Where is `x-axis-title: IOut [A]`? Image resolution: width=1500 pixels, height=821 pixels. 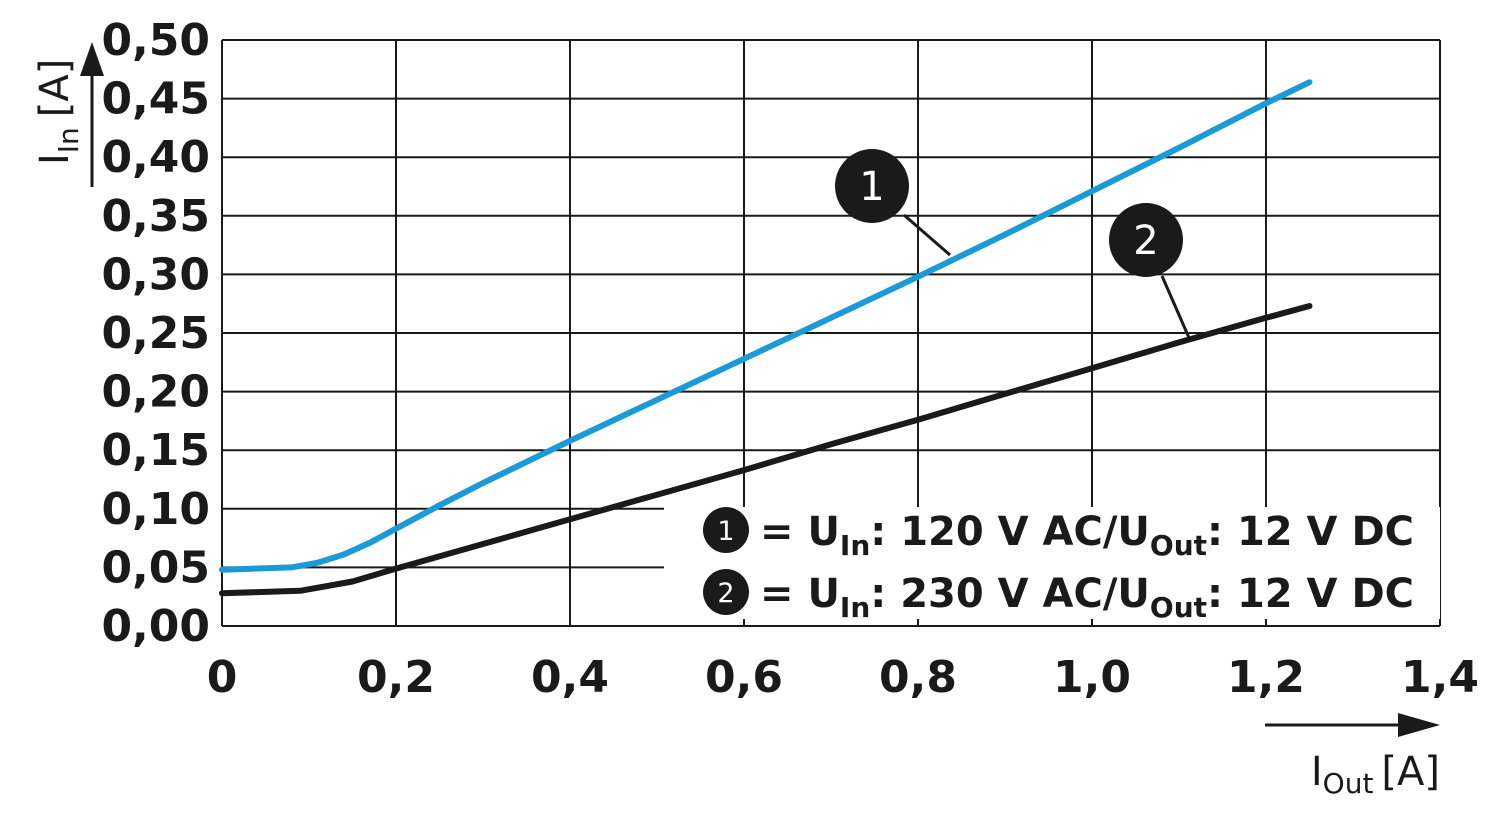 x-axis-title: IOut [A] is located at coordinates (1375, 774).